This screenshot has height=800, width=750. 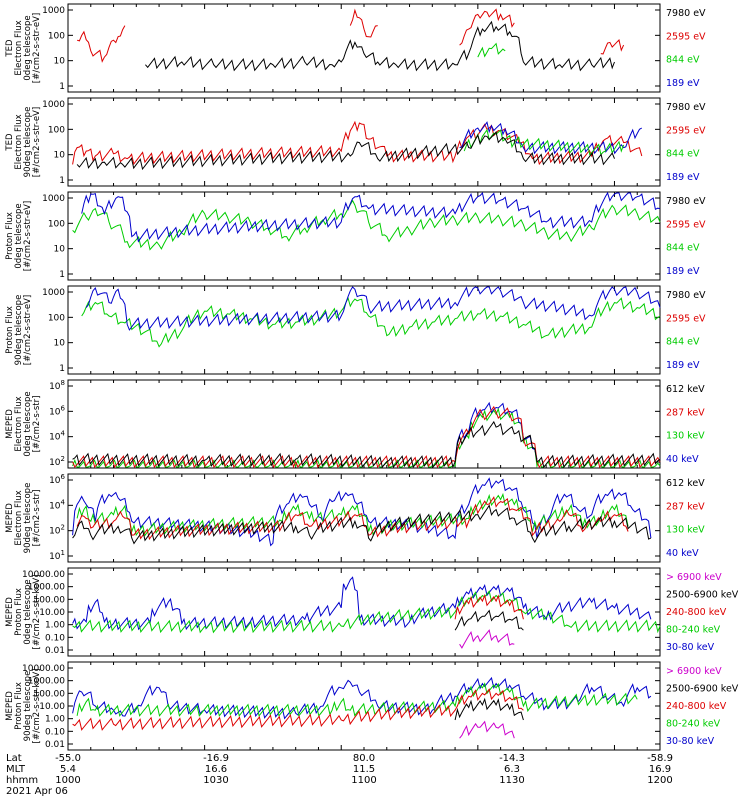 What do you see at coordinates (364, 758) in the screenshot?
I see `footer-lat-value: 80.0` at bounding box center [364, 758].